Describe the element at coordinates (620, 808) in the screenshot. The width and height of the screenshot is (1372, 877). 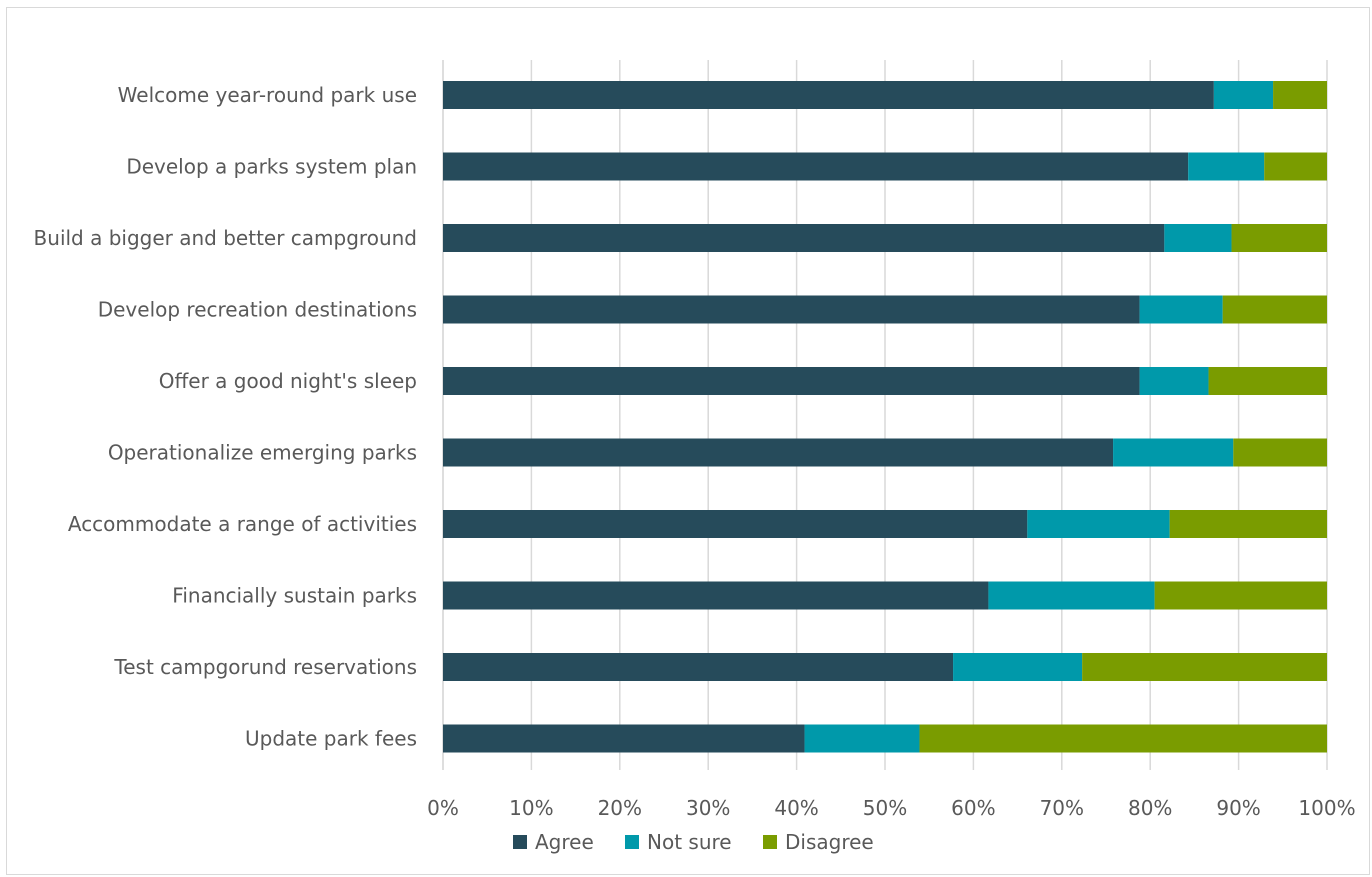
I see `x-tick-label: 20%` at that location.